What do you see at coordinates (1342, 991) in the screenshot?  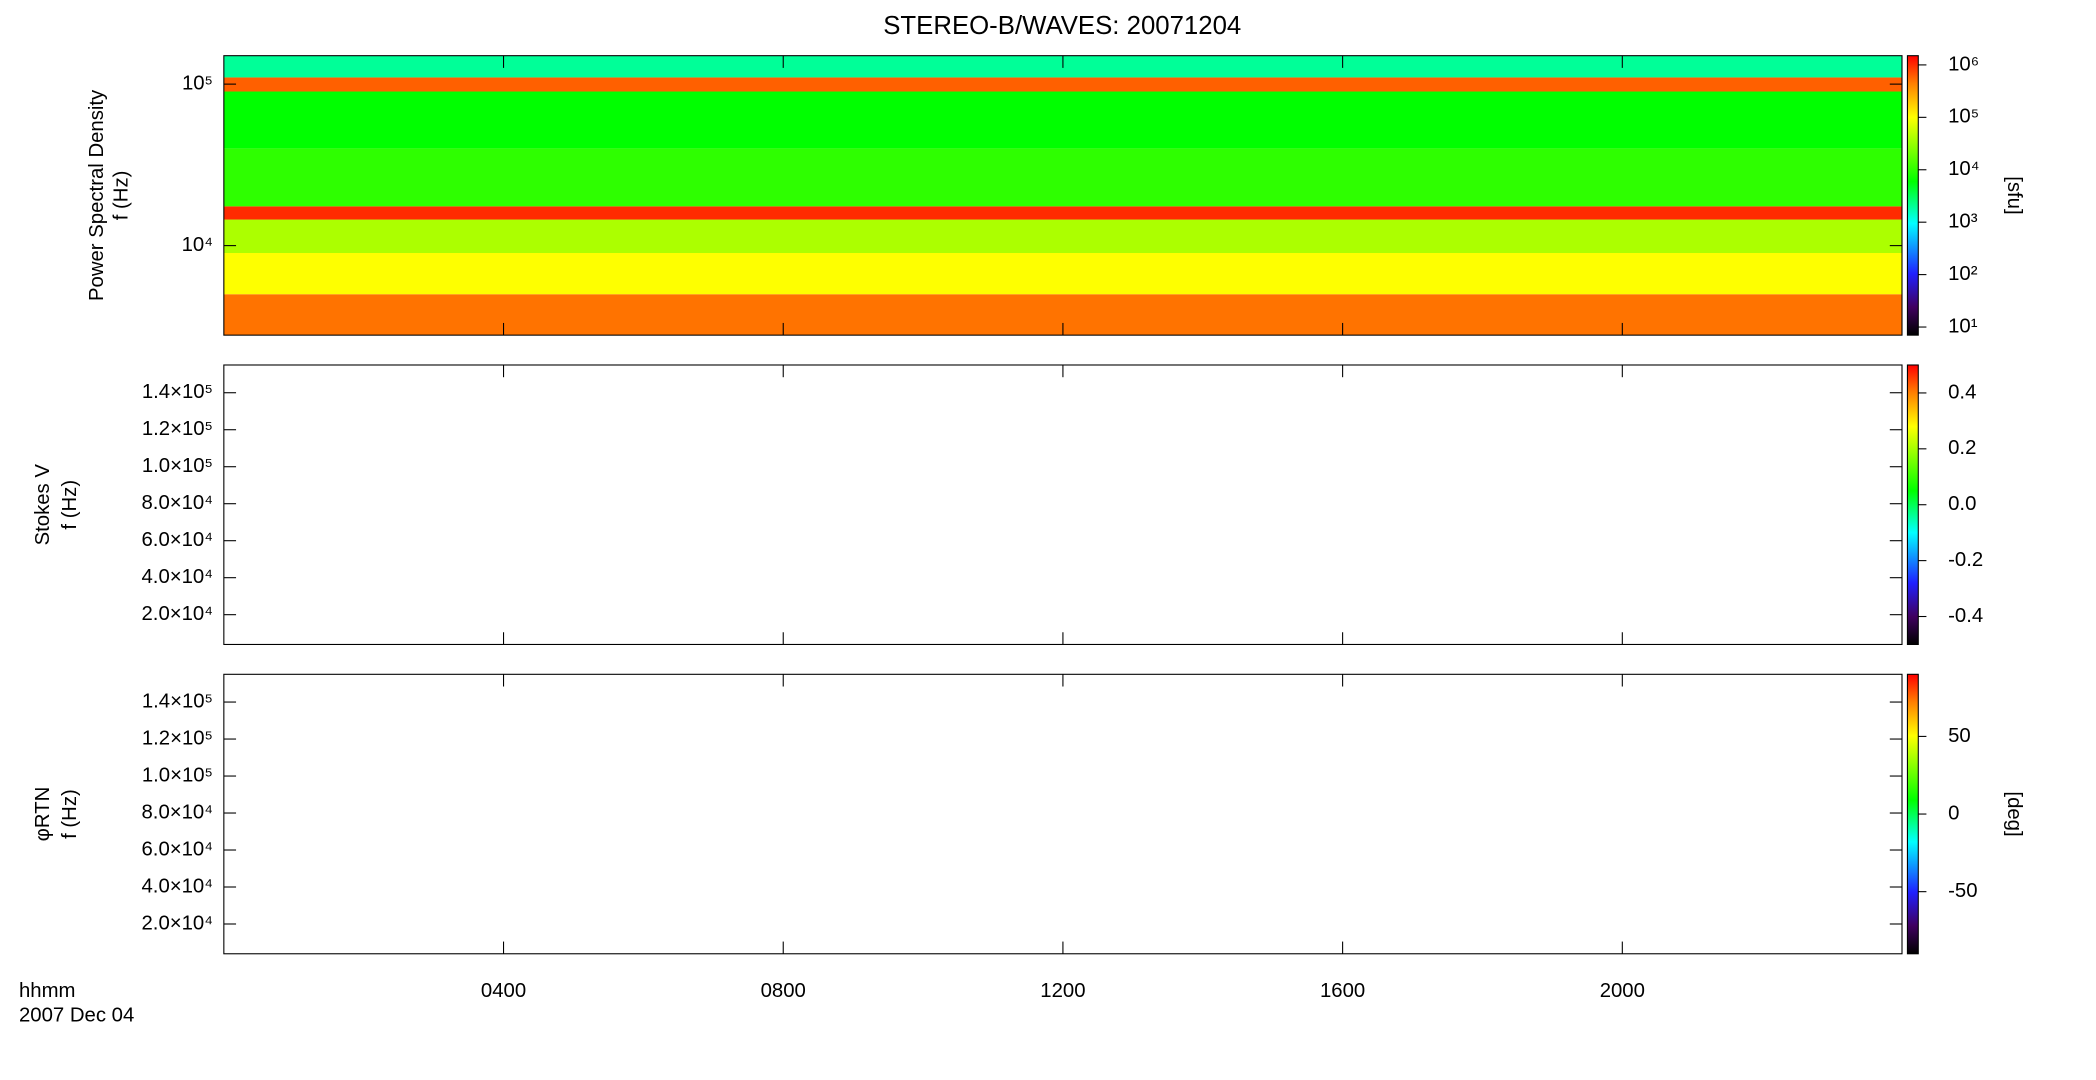 I see `x-tick-label: 1600` at bounding box center [1342, 991].